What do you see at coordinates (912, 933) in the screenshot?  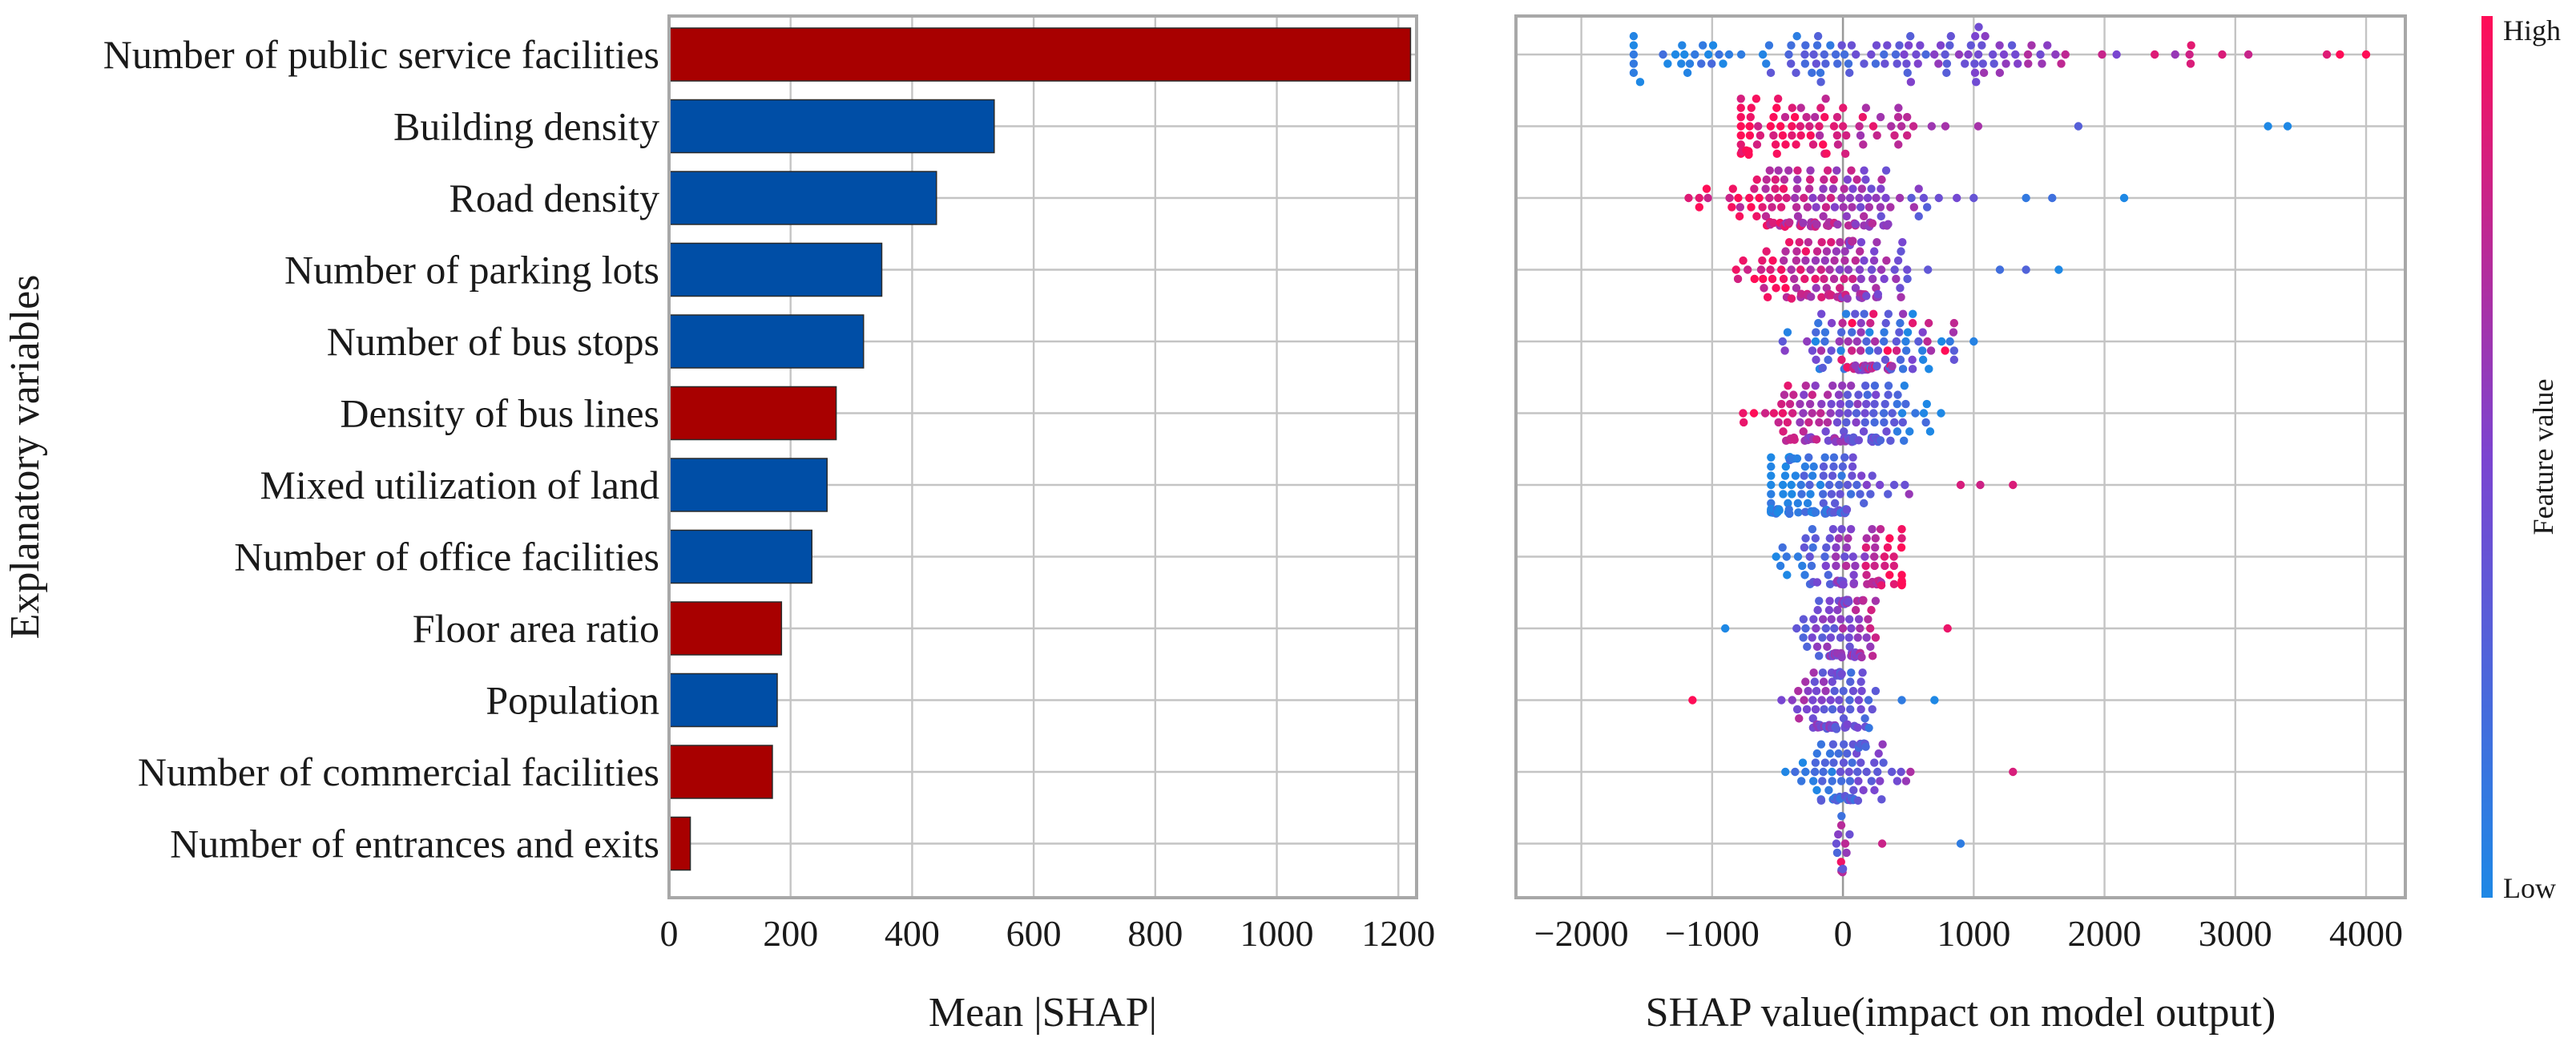 I see `bar-x-tick-2: 400` at bounding box center [912, 933].